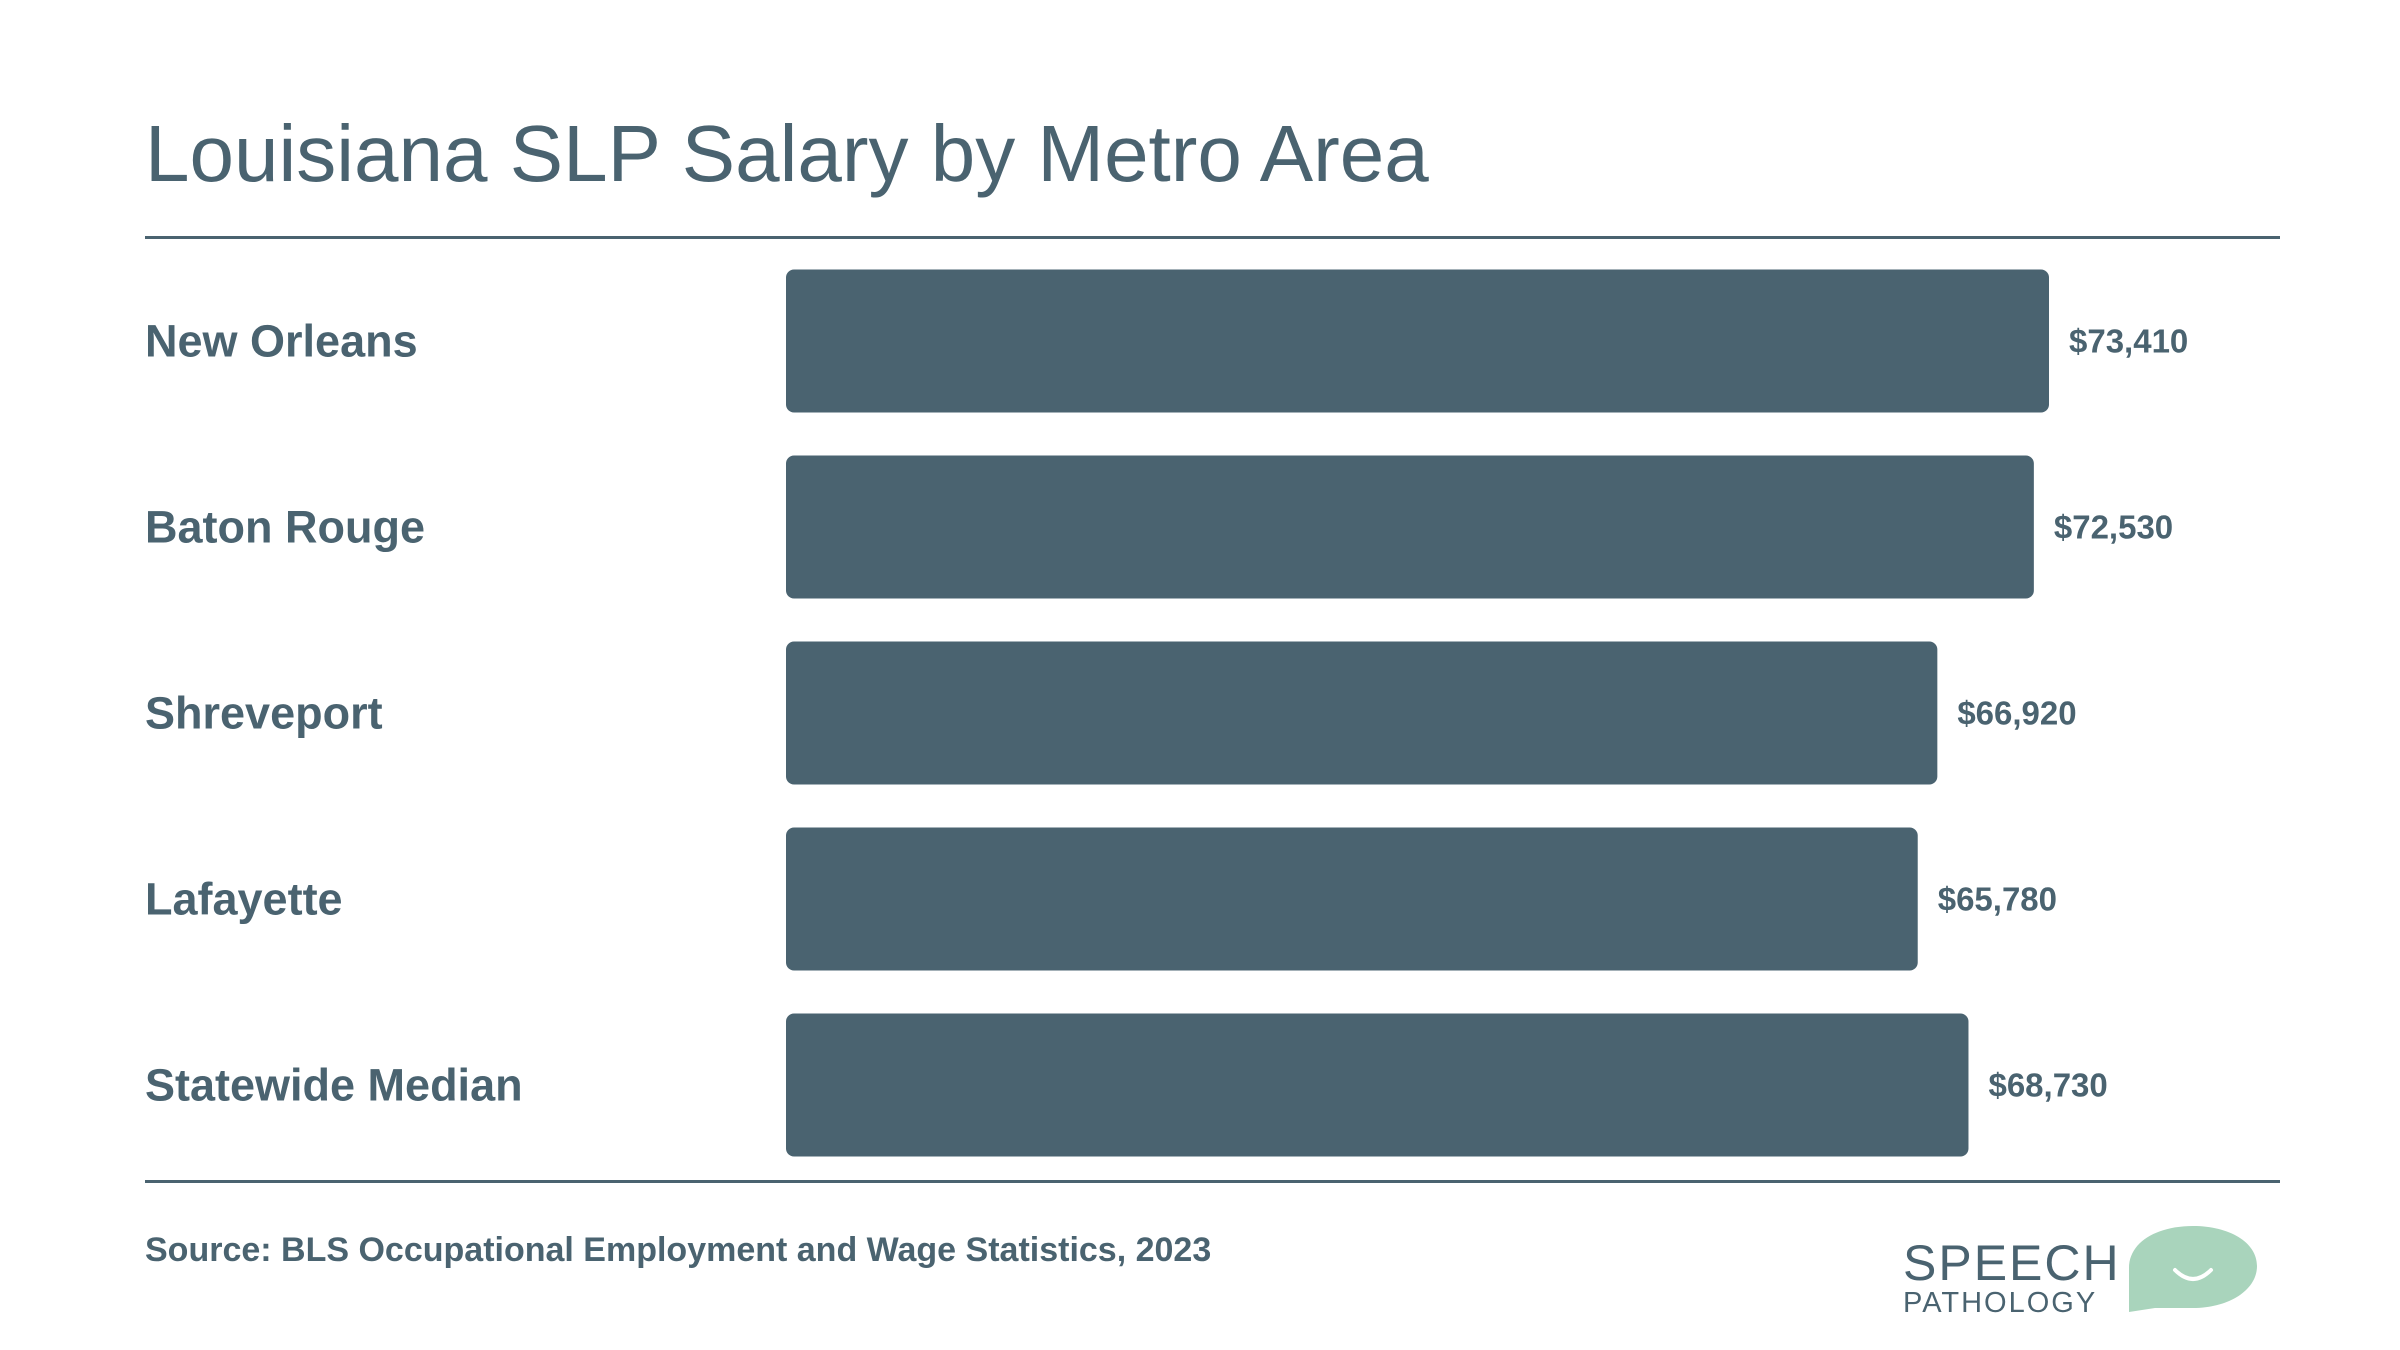 The height and width of the screenshot is (1350, 2400). I want to click on value-label: $66,920, so click(2016, 713).